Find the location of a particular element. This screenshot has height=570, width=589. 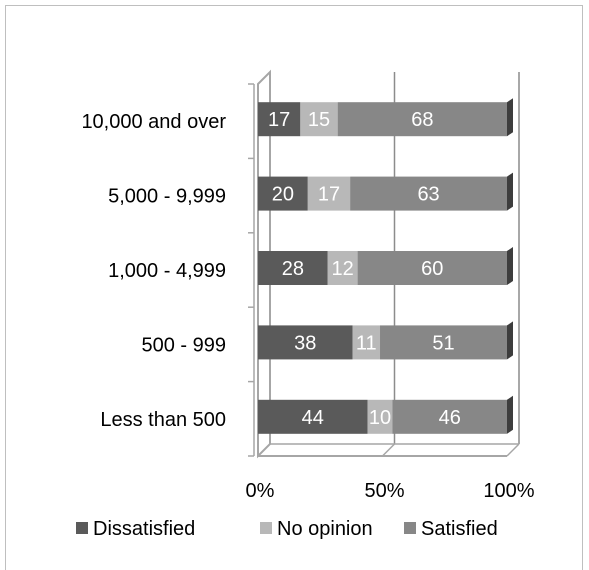

data-label: 51 is located at coordinates (443, 343).